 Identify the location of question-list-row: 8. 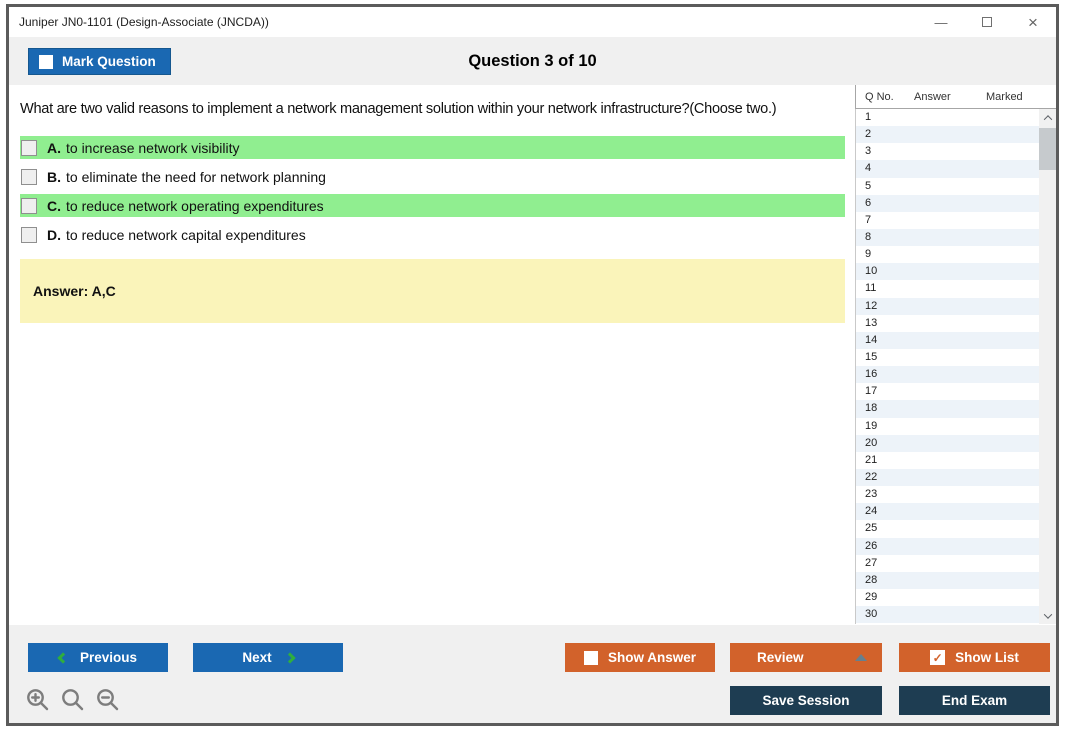
(947, 237).